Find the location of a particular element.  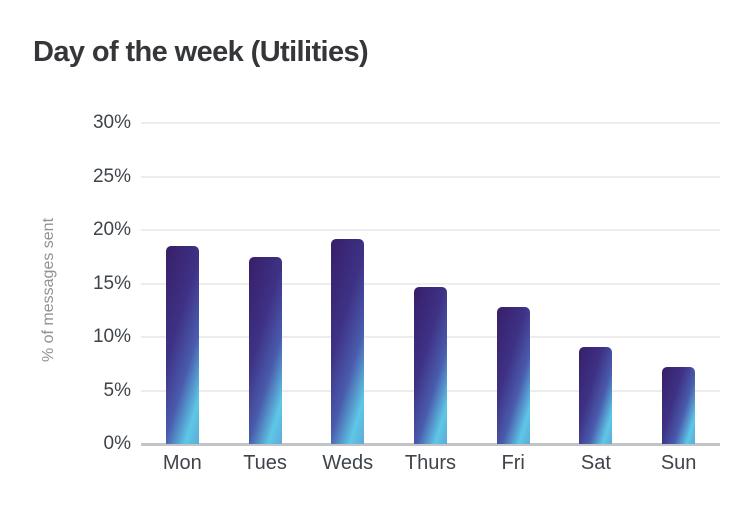

x-axis-line is located at coordinates (430, 444).